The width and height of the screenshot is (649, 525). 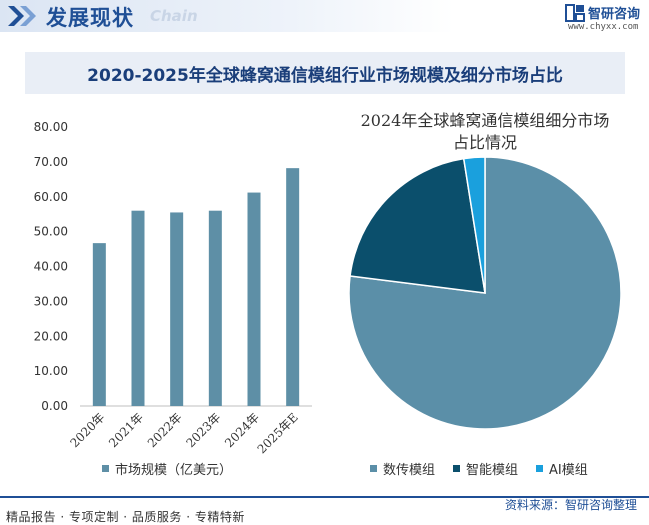 What do you see at coordinates (87, 430) in the screenshot?
I see `x-tick-label: 2020年` at bounding box center [87, 430].